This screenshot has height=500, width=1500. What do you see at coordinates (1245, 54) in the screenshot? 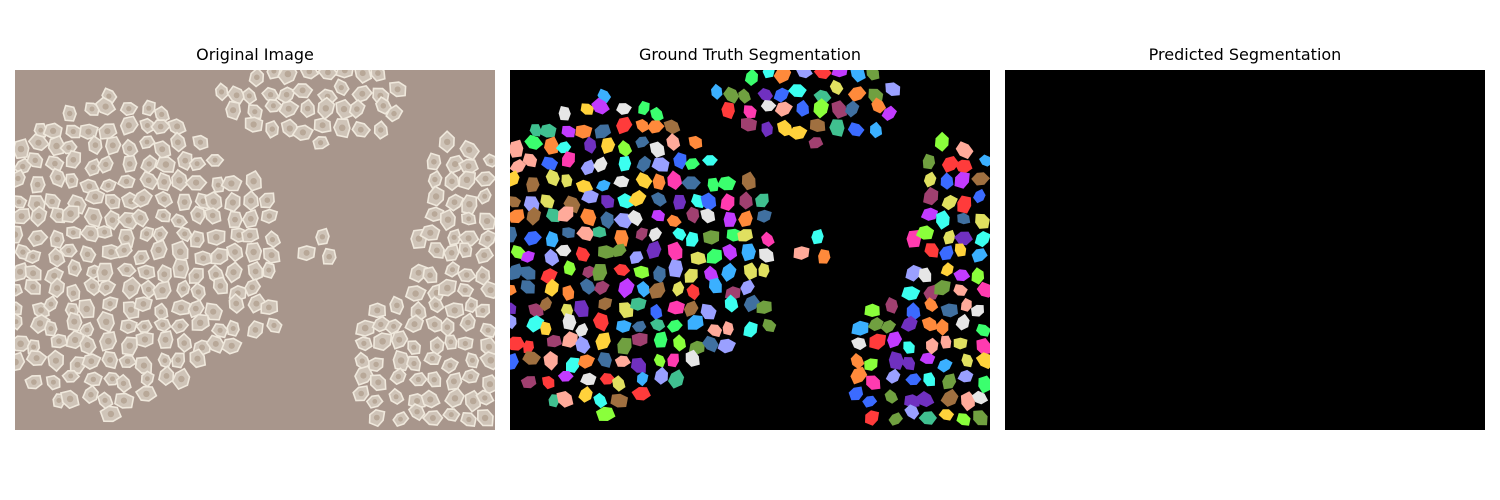
I see `predicted-title: Predicted Segmentation` at bounding box center [1245, 54].